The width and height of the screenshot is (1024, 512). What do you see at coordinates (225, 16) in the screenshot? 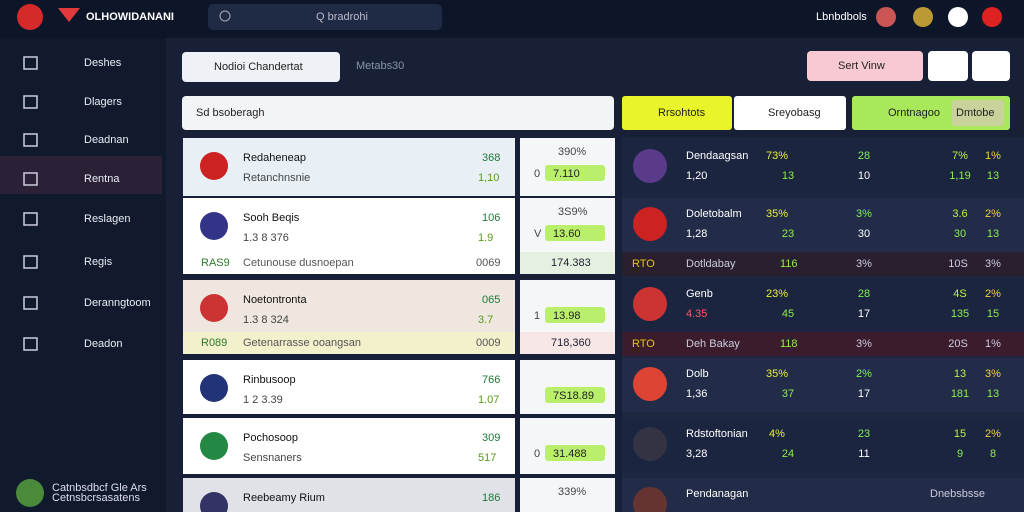
I see `search-icon` at bounding box center [225, 16].